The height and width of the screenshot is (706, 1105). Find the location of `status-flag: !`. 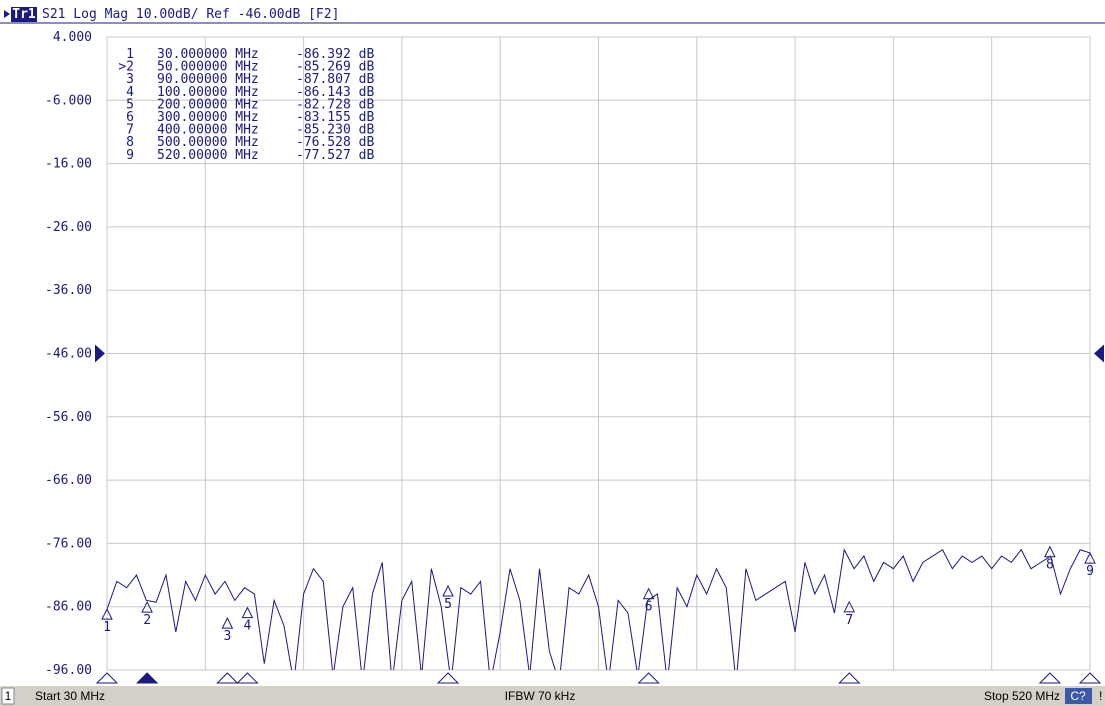

status-flag: ! is located at coordinates (1100, 696).